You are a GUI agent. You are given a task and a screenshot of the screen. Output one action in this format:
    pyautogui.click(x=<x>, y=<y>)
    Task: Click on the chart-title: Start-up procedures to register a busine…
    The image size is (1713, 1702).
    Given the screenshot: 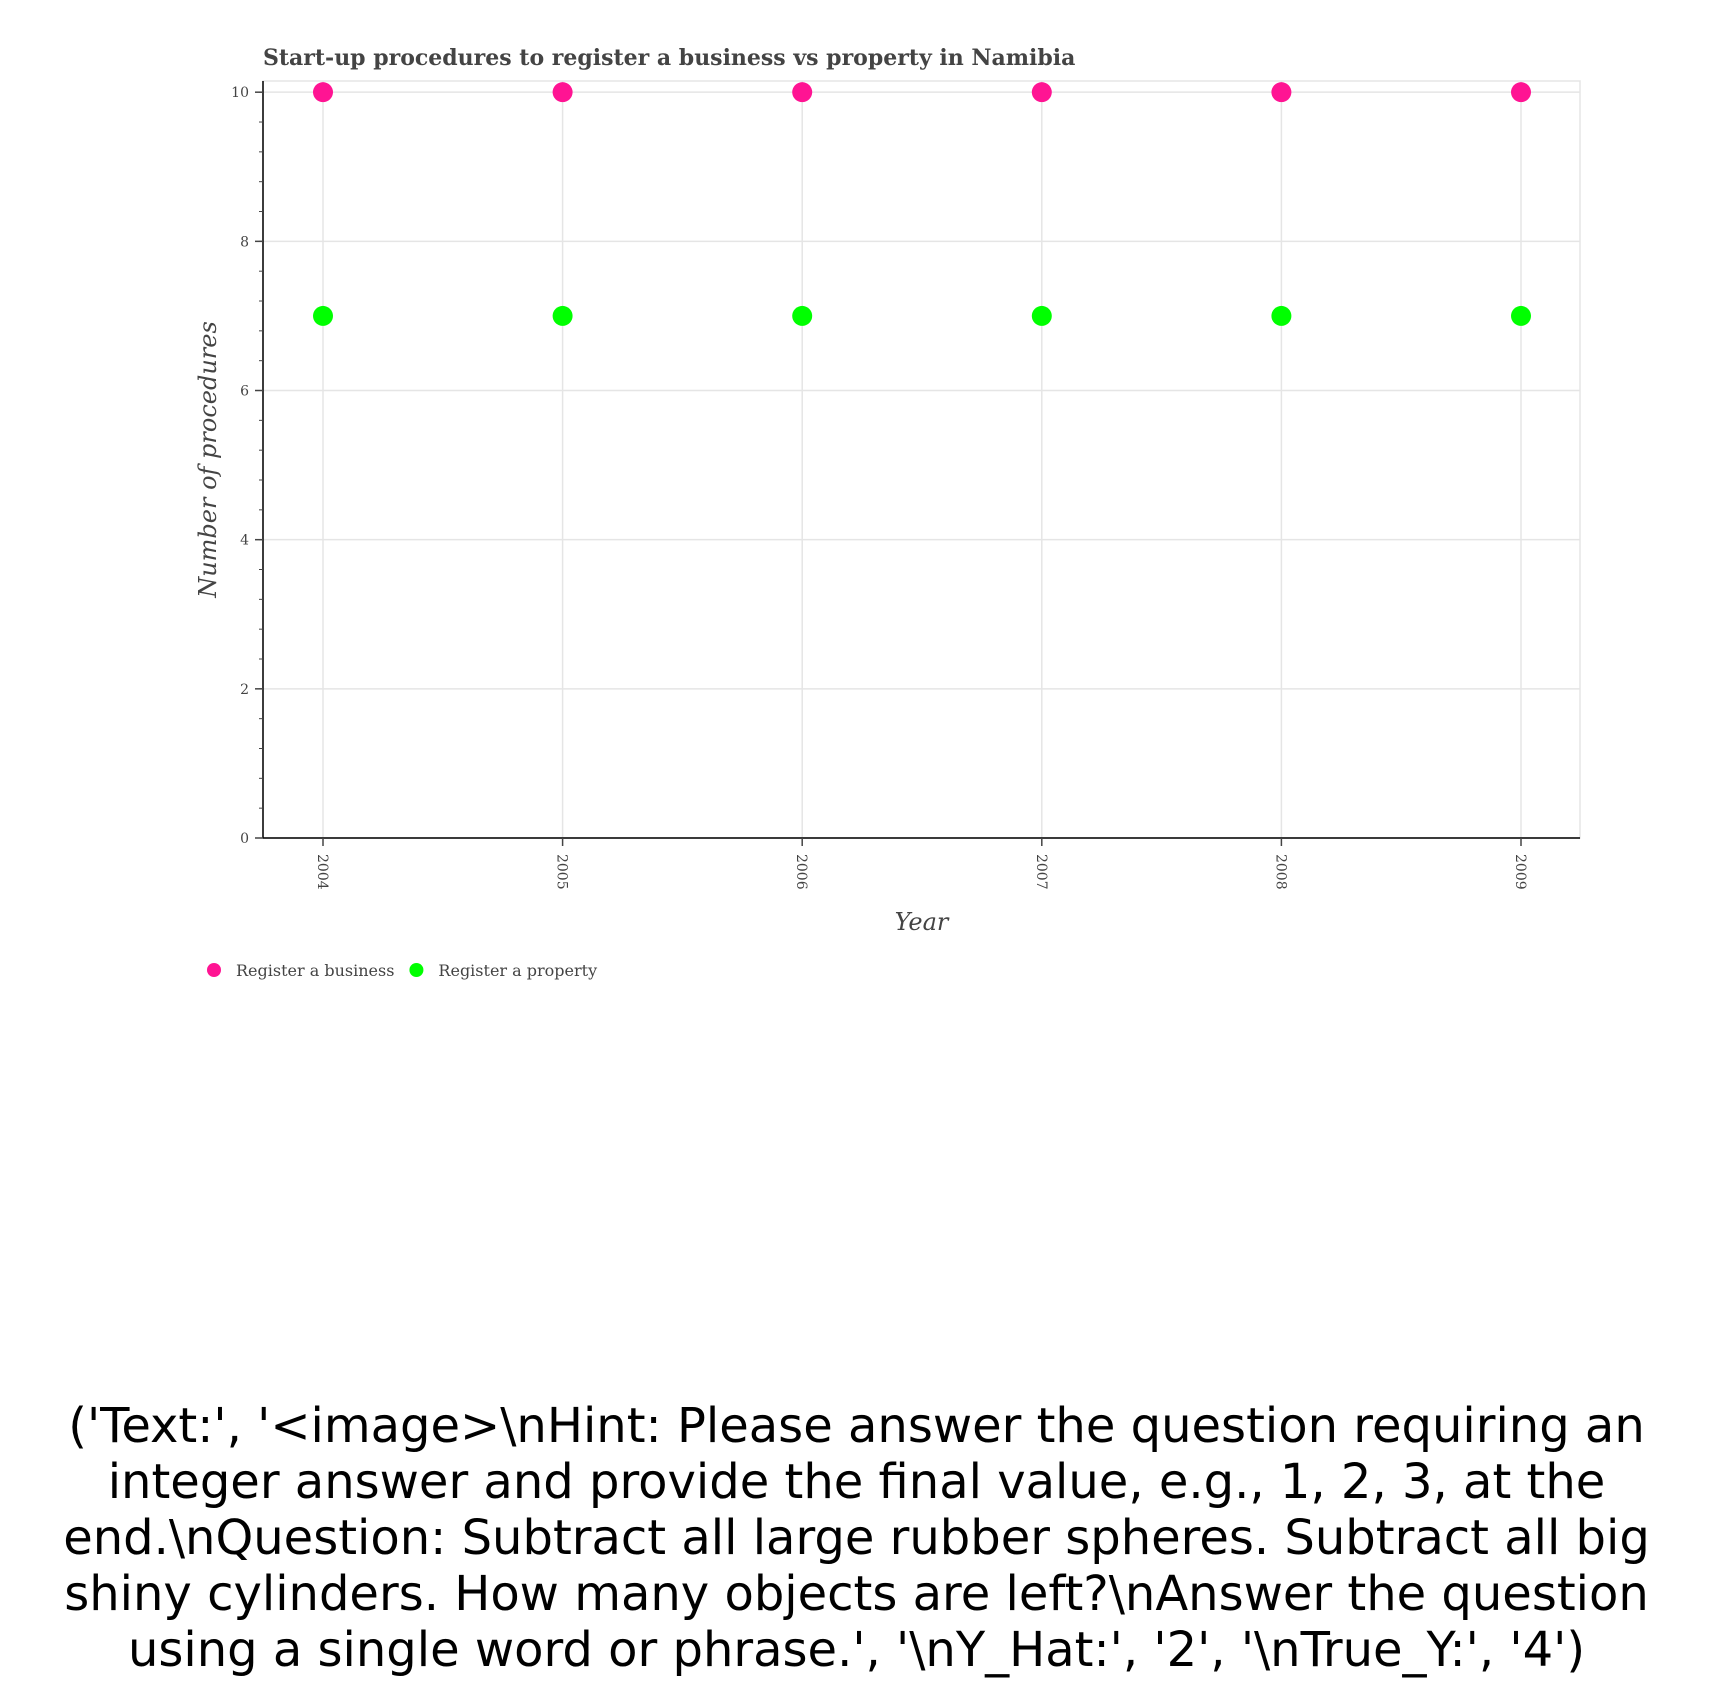 What is the action you would take?
    pyautogui.click(x=669, y=58)
    